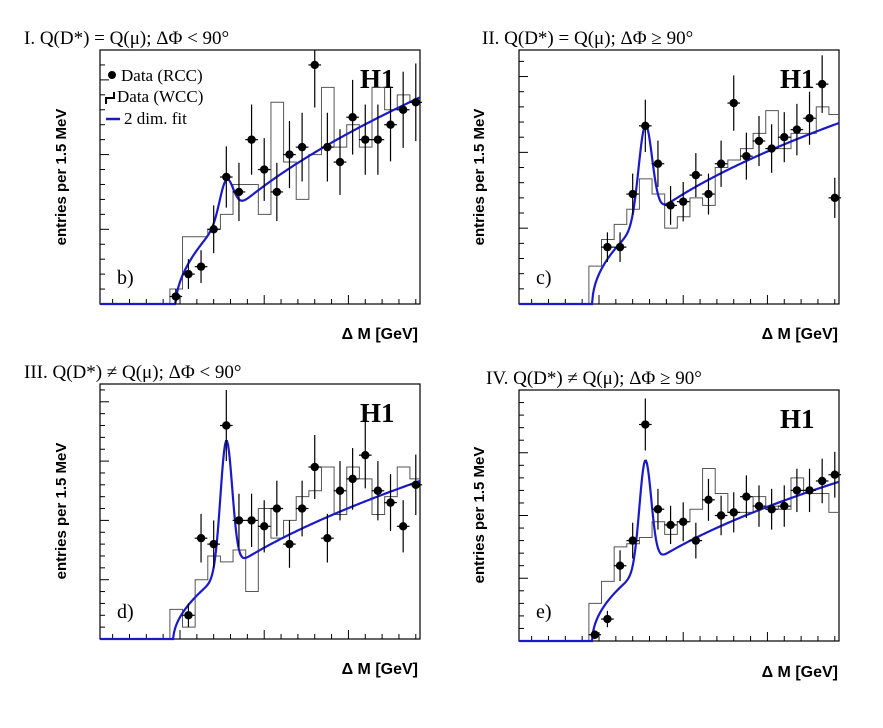 Image resolution: width=883 pixels, height=728 pixels. Describe the element at coordinates (160, 96) in the screenshot. I see `legend-wcc-label: Data (WCC)` at that location.